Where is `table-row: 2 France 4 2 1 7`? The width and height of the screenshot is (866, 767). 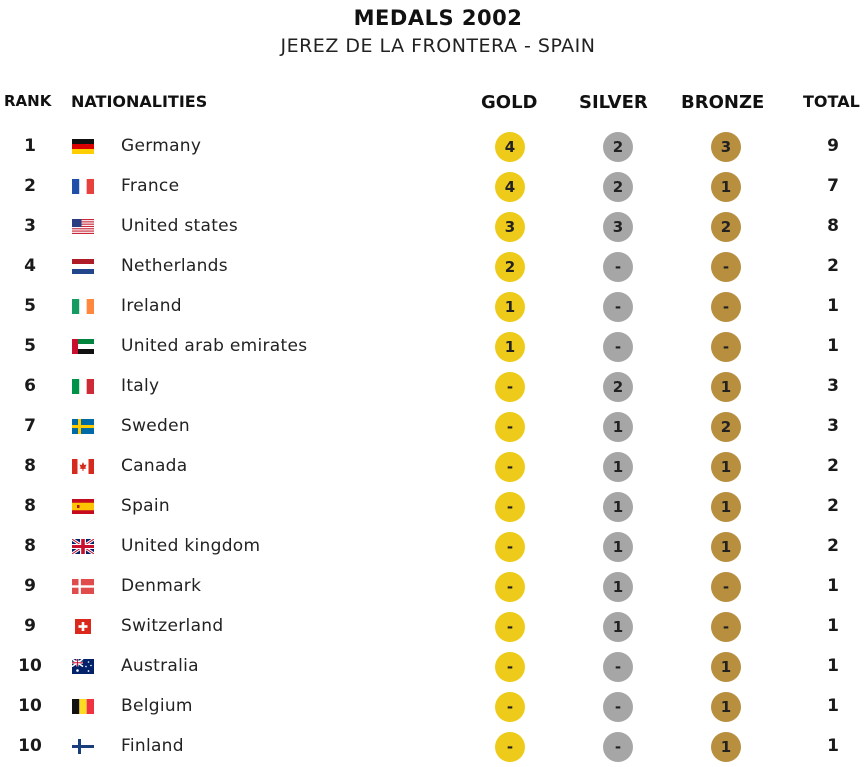
table-row: 2 France 4 2 1 7 is located at coordinates (433, 186).